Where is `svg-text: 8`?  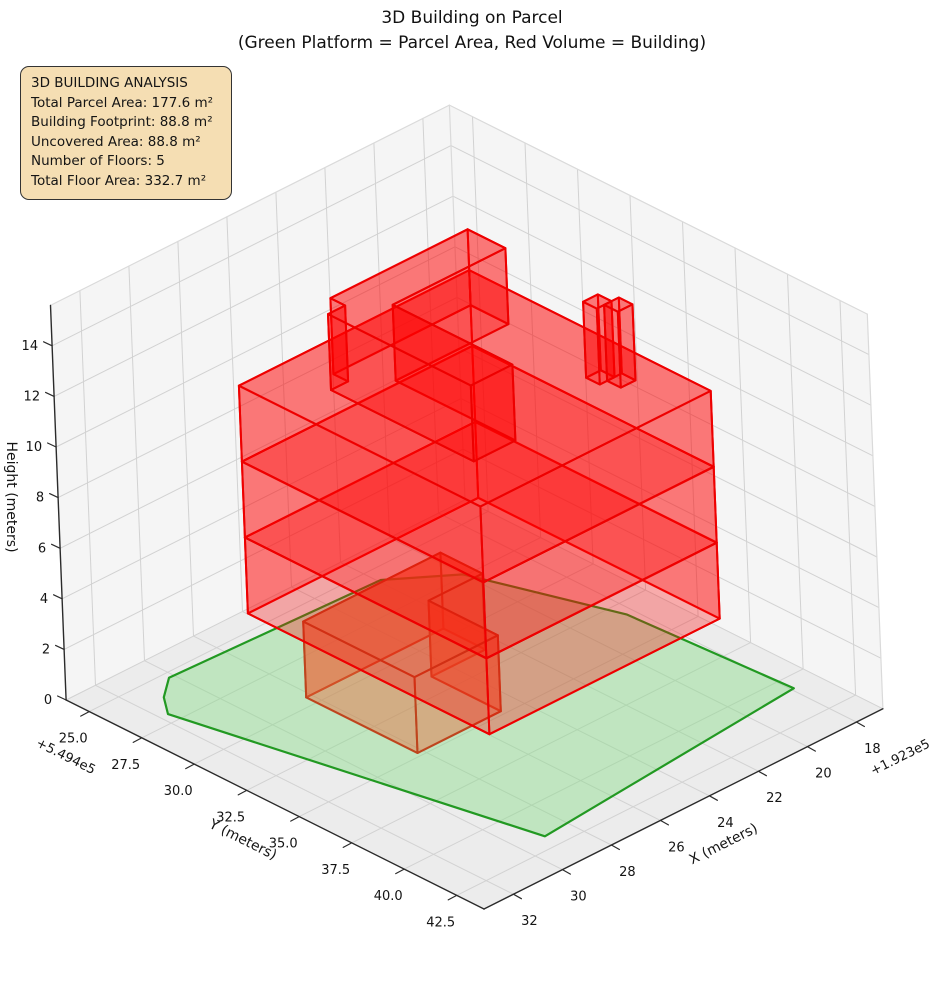 svg-text: 8 is located at coordinates (40, 498).